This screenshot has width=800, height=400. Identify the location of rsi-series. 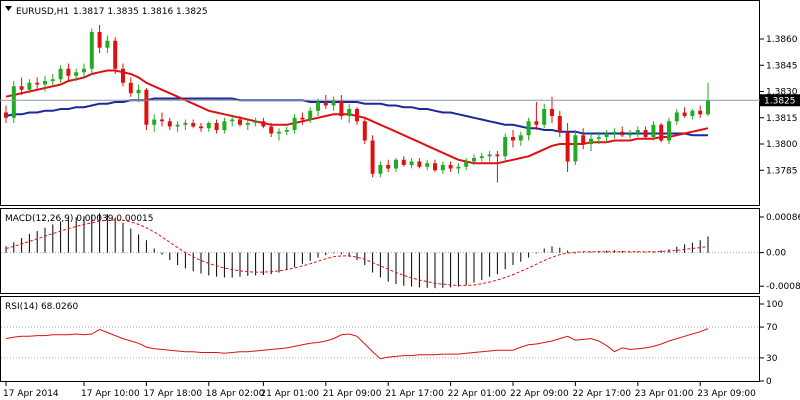
(357, 344).